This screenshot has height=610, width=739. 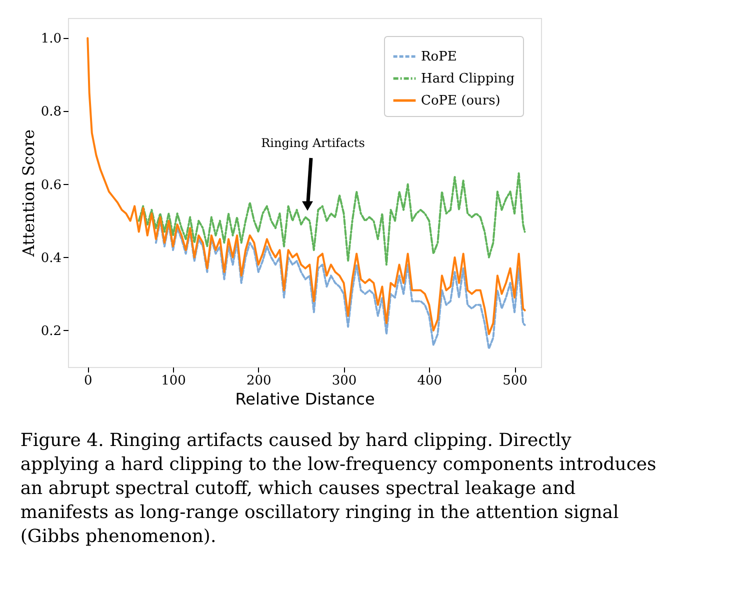 What do you see at coordinates (460, 101) in the screenshot?
I see `legend-label: CoPE (ours)` at bounding box center [460, 101].